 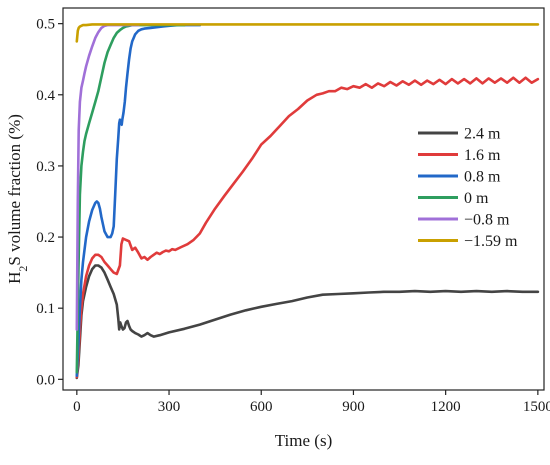 What do you see at coordinates (446, 407) in the screenshot?
I see `x-tick-label: 1200` at bounding box center [446, 407].